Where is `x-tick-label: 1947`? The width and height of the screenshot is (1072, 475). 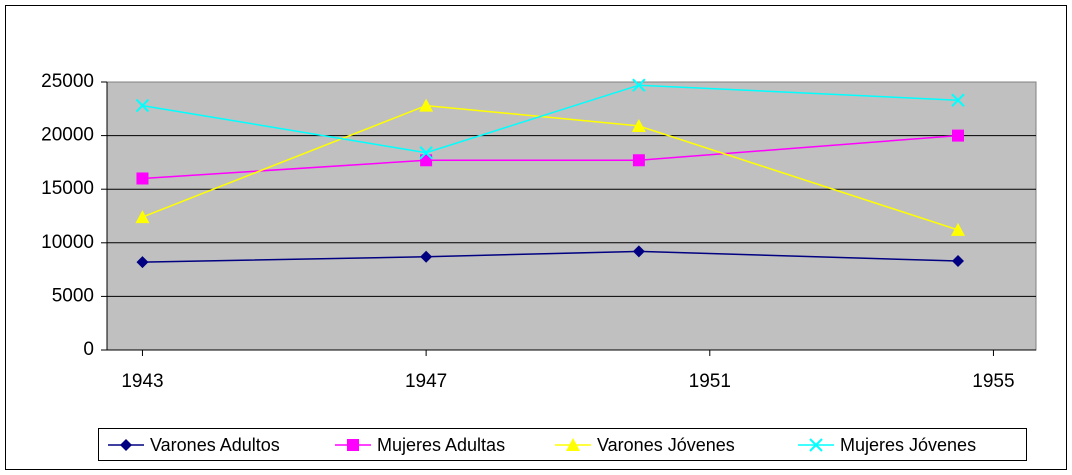 x-tick-label: 1947 is located at coordinates (426, 381).